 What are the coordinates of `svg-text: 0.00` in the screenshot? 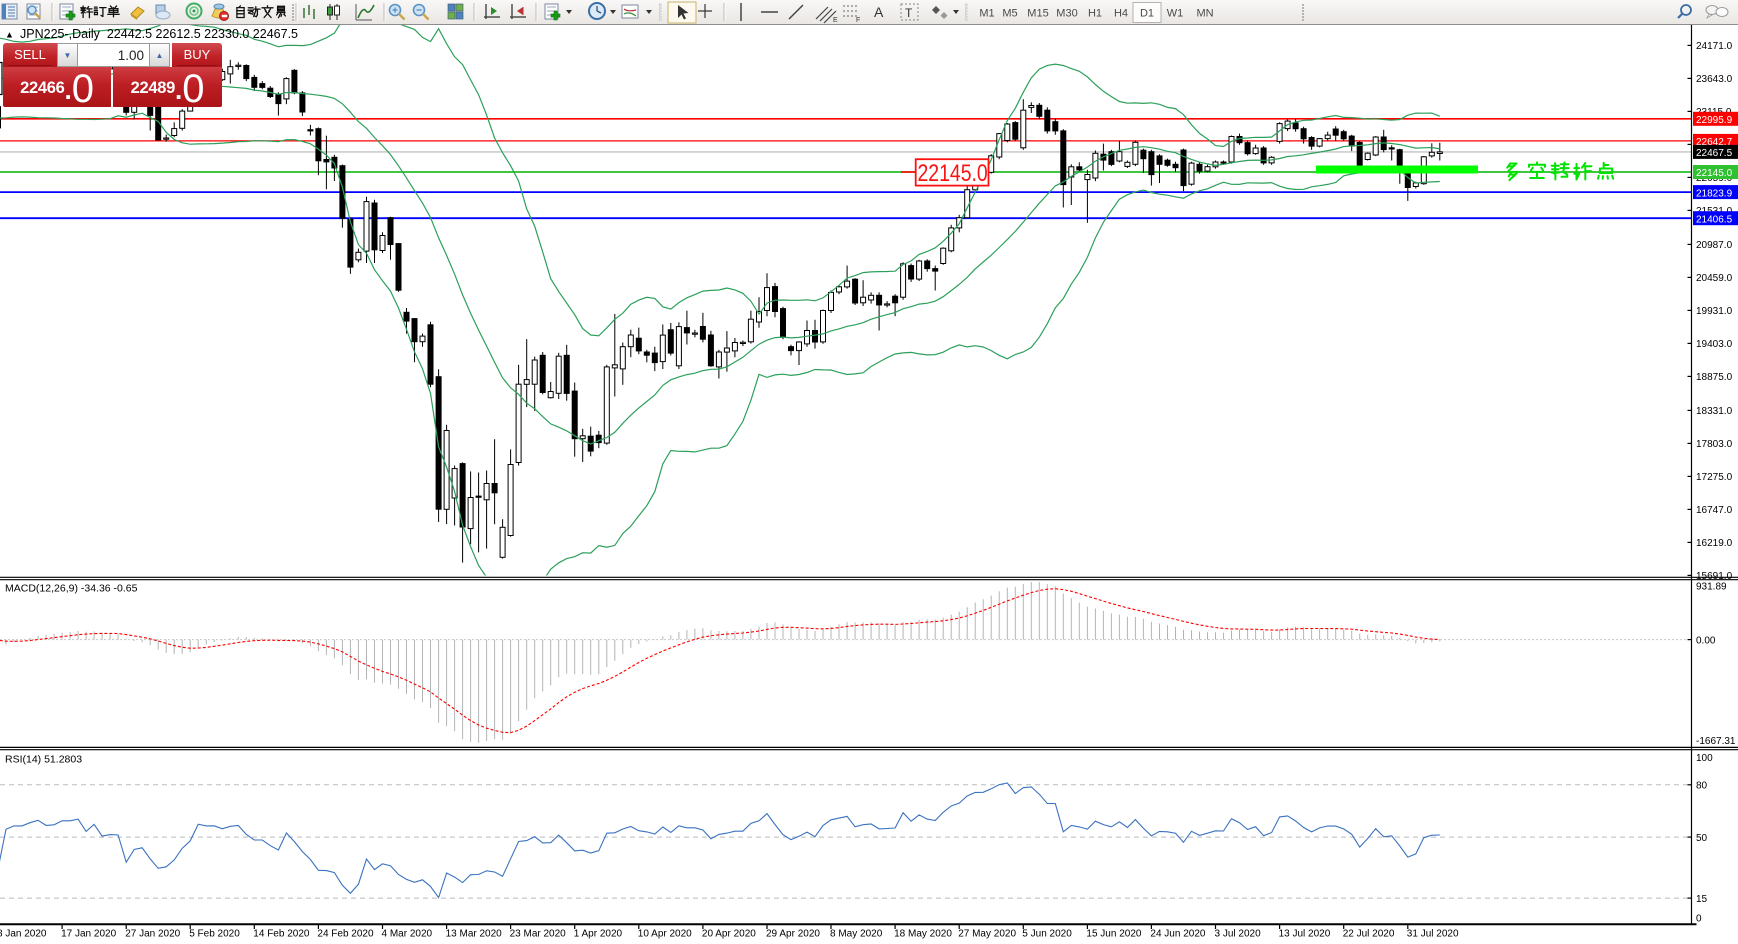 It's located at (1706, 640).